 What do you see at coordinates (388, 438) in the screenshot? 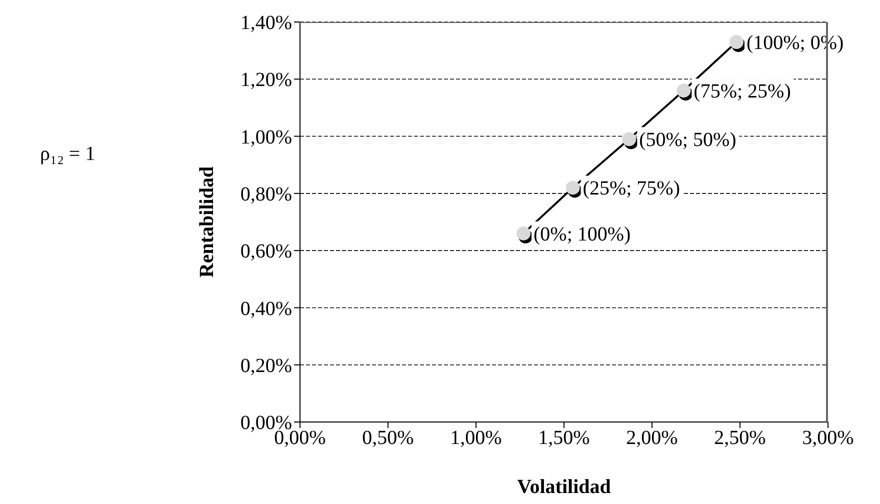
I see `x-tick-label: 0,50%` at bounding box center [388, 438].